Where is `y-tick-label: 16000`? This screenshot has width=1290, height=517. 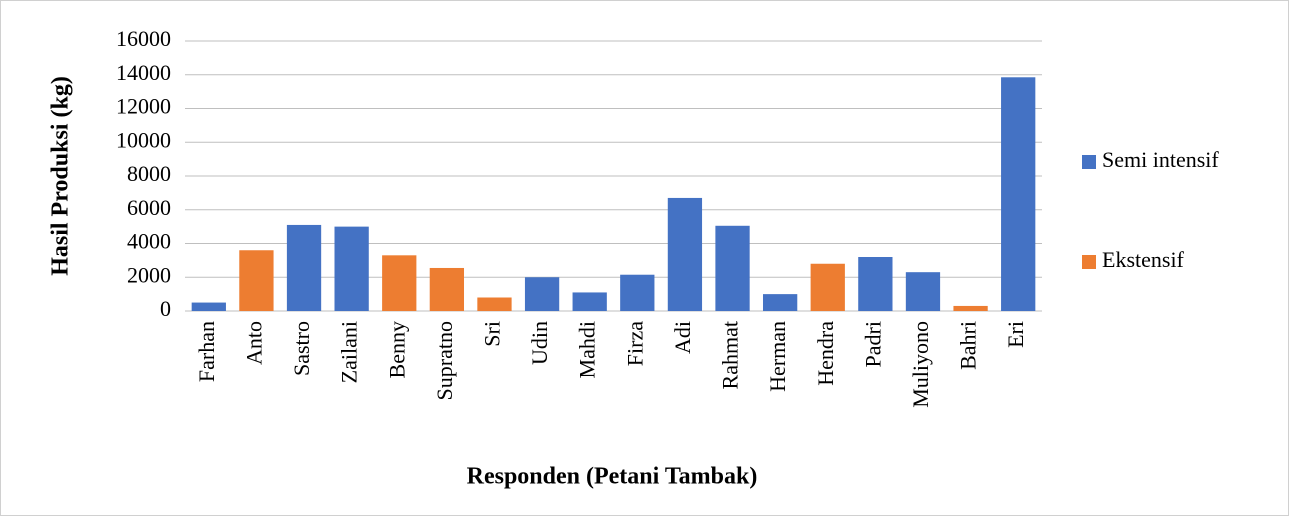
y-tick-label: 16000 is located at coordinates (143, 38).